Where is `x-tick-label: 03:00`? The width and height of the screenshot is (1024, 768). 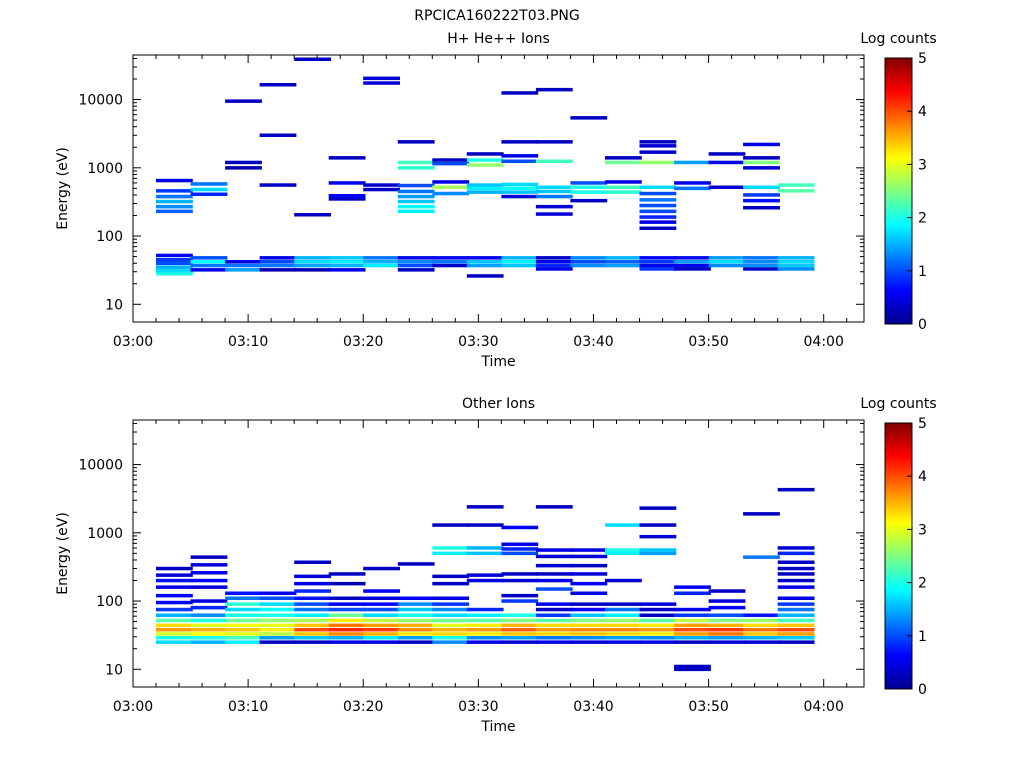
x-tick-label: 03:00 is located at coordinates (133, 707).